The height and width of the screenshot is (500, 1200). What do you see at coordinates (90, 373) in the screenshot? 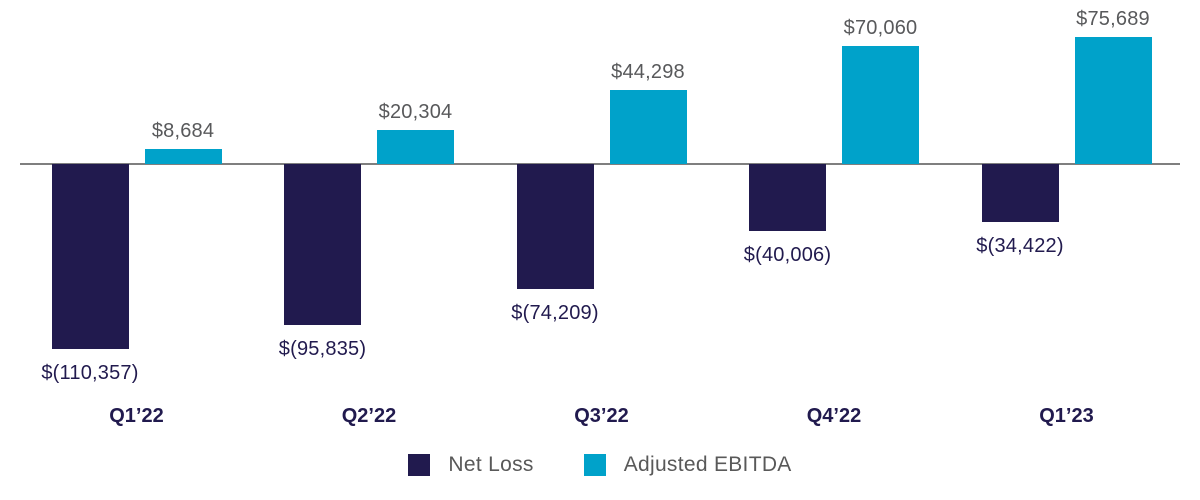
I see `value-label-net-loss-q1-22: $(110,357)` at bounding box center [90, 373].